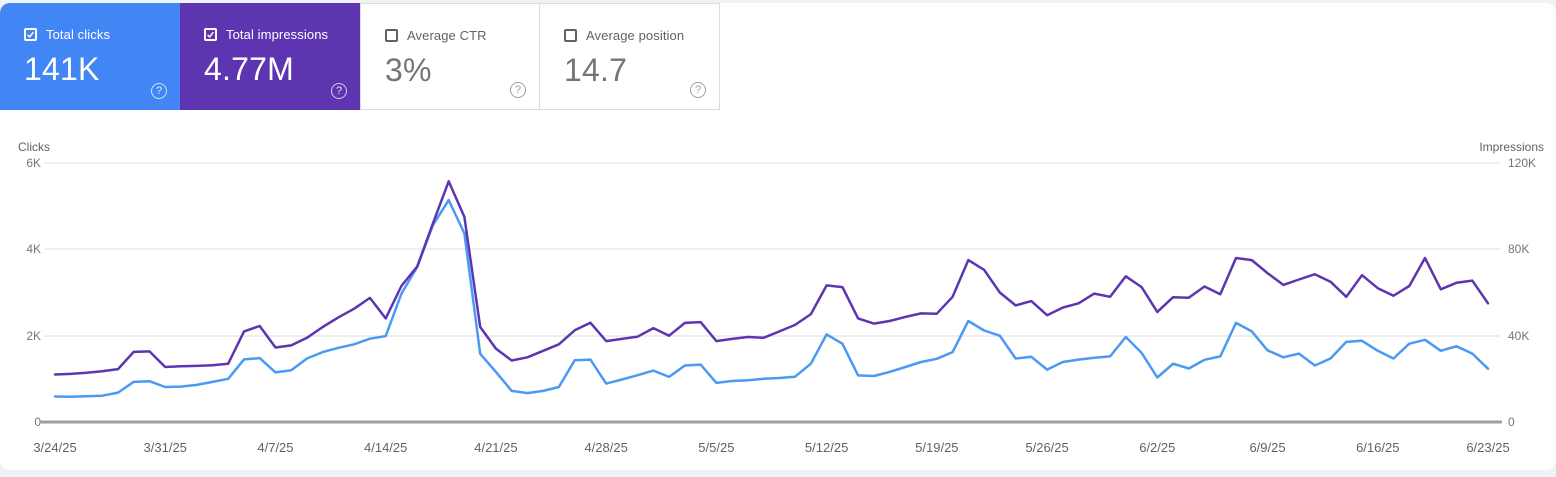 The image size is (1556, 477). What do you see at coordinates (1488, 447) in the screenshot?
I see `x-axis-label: 6/23/25` at bounding box center [1488, 447].